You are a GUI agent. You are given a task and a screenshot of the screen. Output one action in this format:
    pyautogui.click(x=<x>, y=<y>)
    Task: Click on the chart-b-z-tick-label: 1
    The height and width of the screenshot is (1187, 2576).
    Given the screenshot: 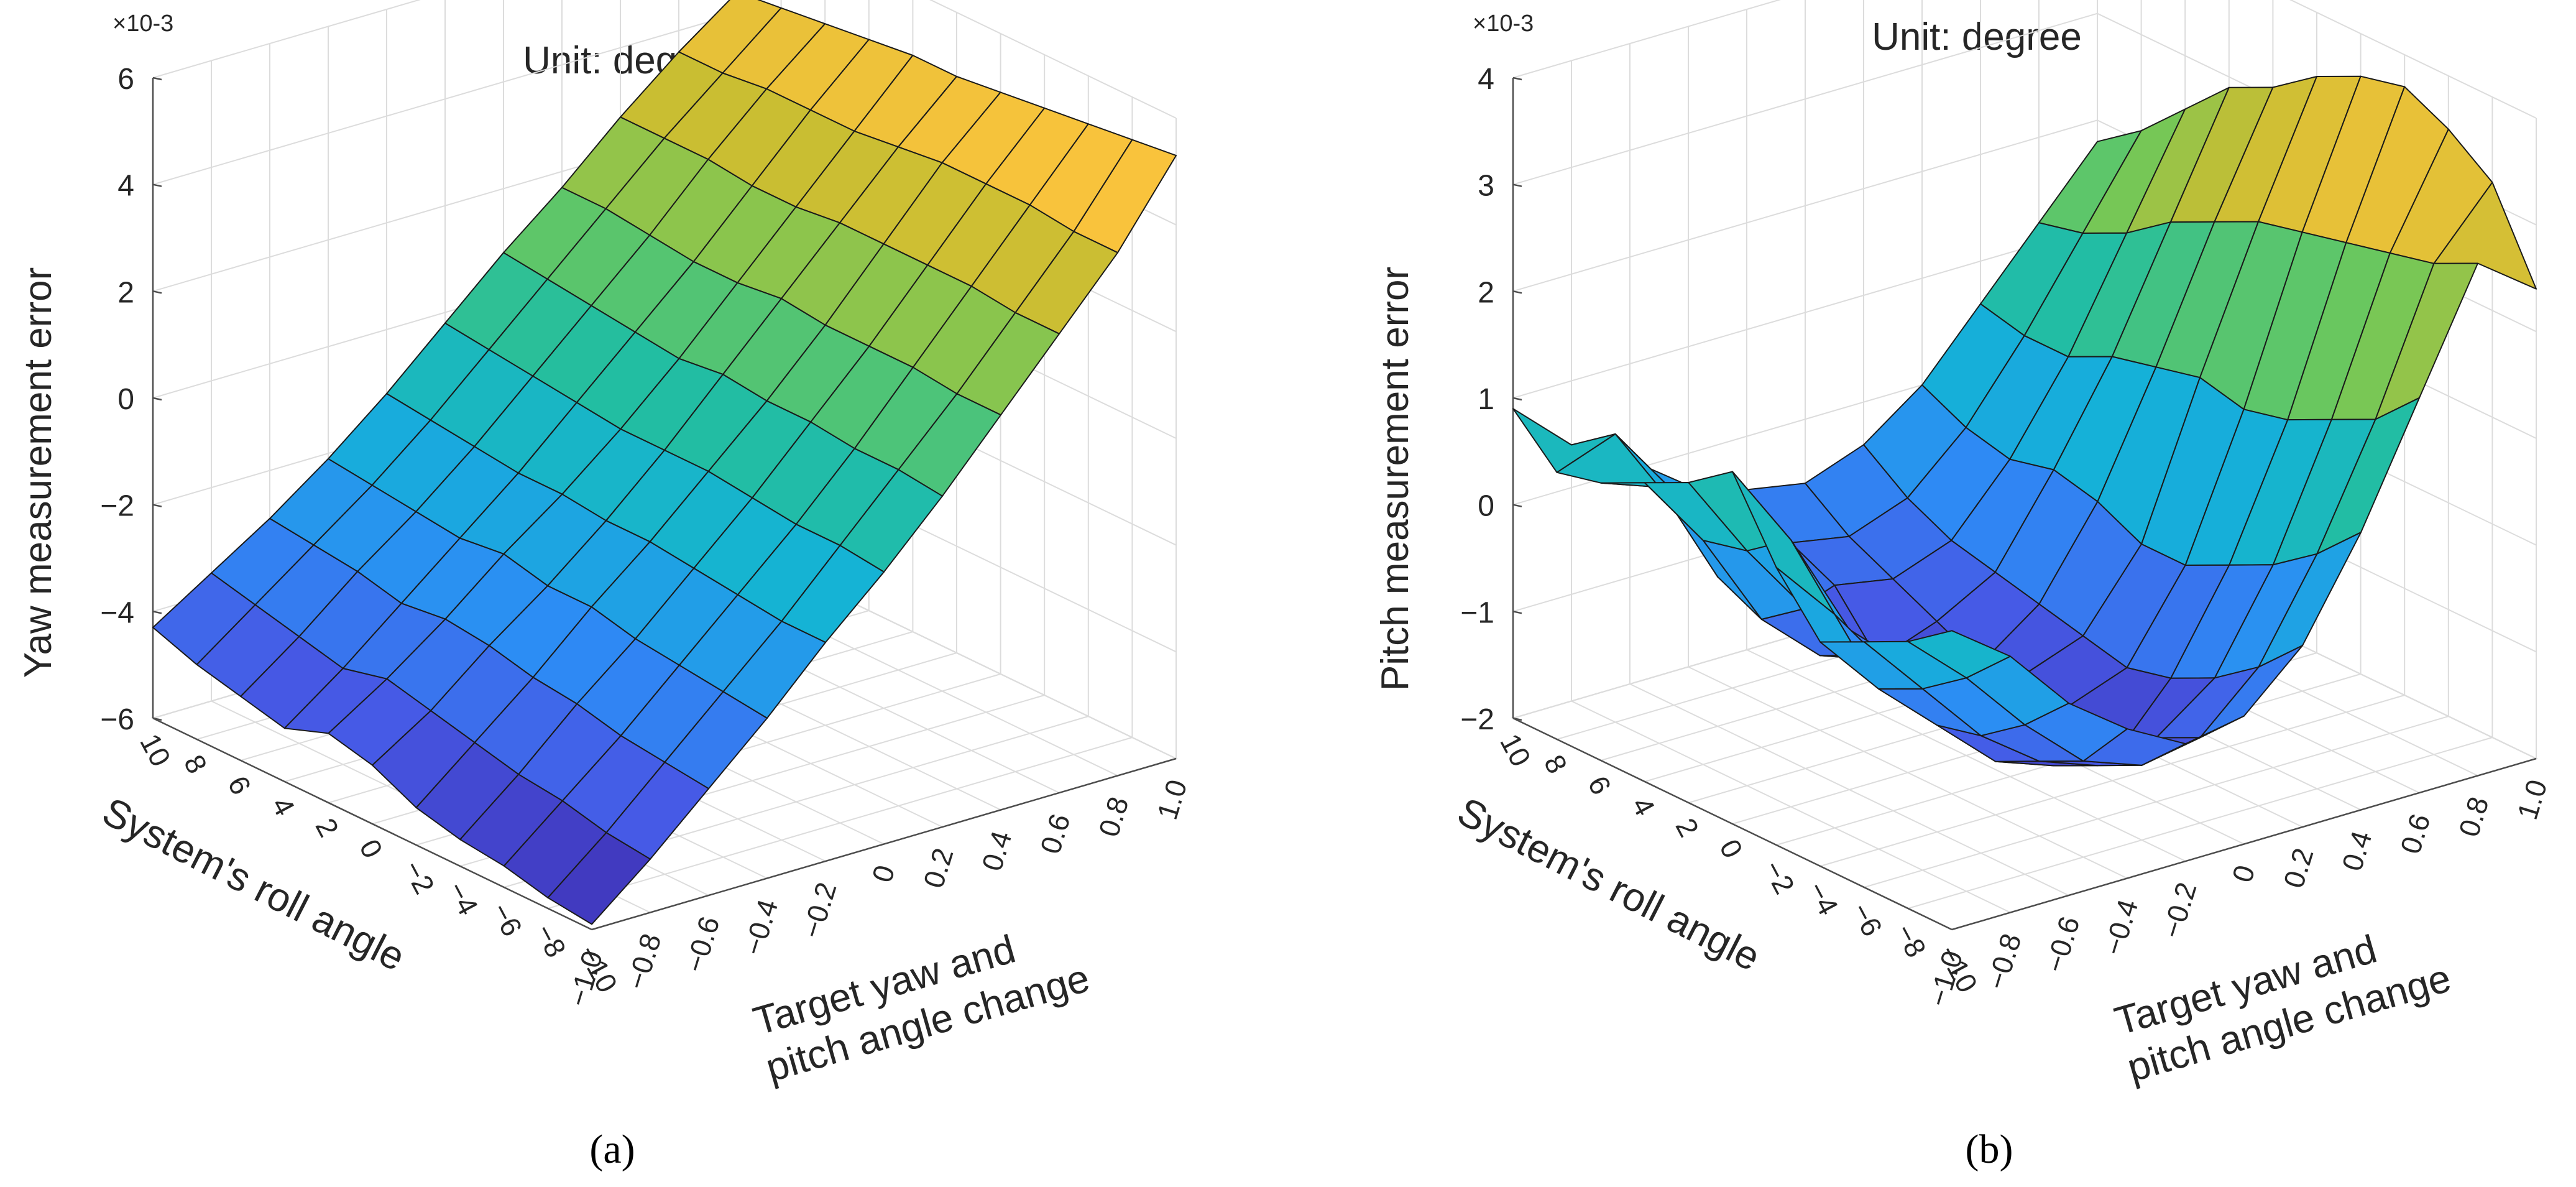 What is the action you would take?
    pyautogui.click(x=1486, y=399)
    